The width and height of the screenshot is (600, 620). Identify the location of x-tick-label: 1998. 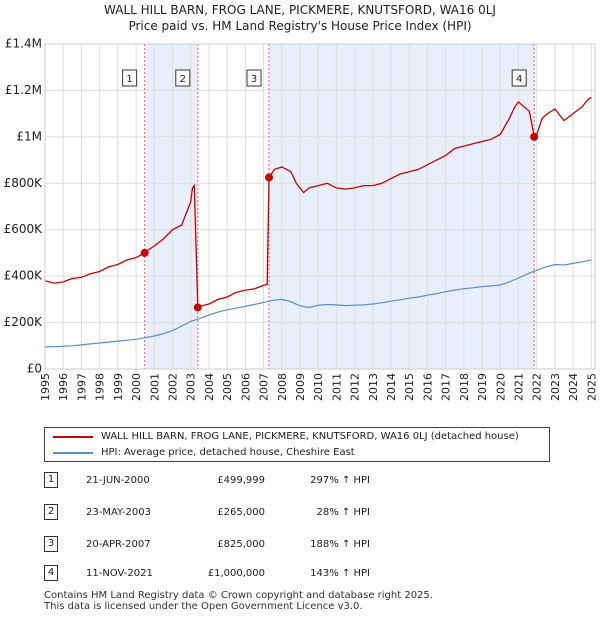
(100, 387).